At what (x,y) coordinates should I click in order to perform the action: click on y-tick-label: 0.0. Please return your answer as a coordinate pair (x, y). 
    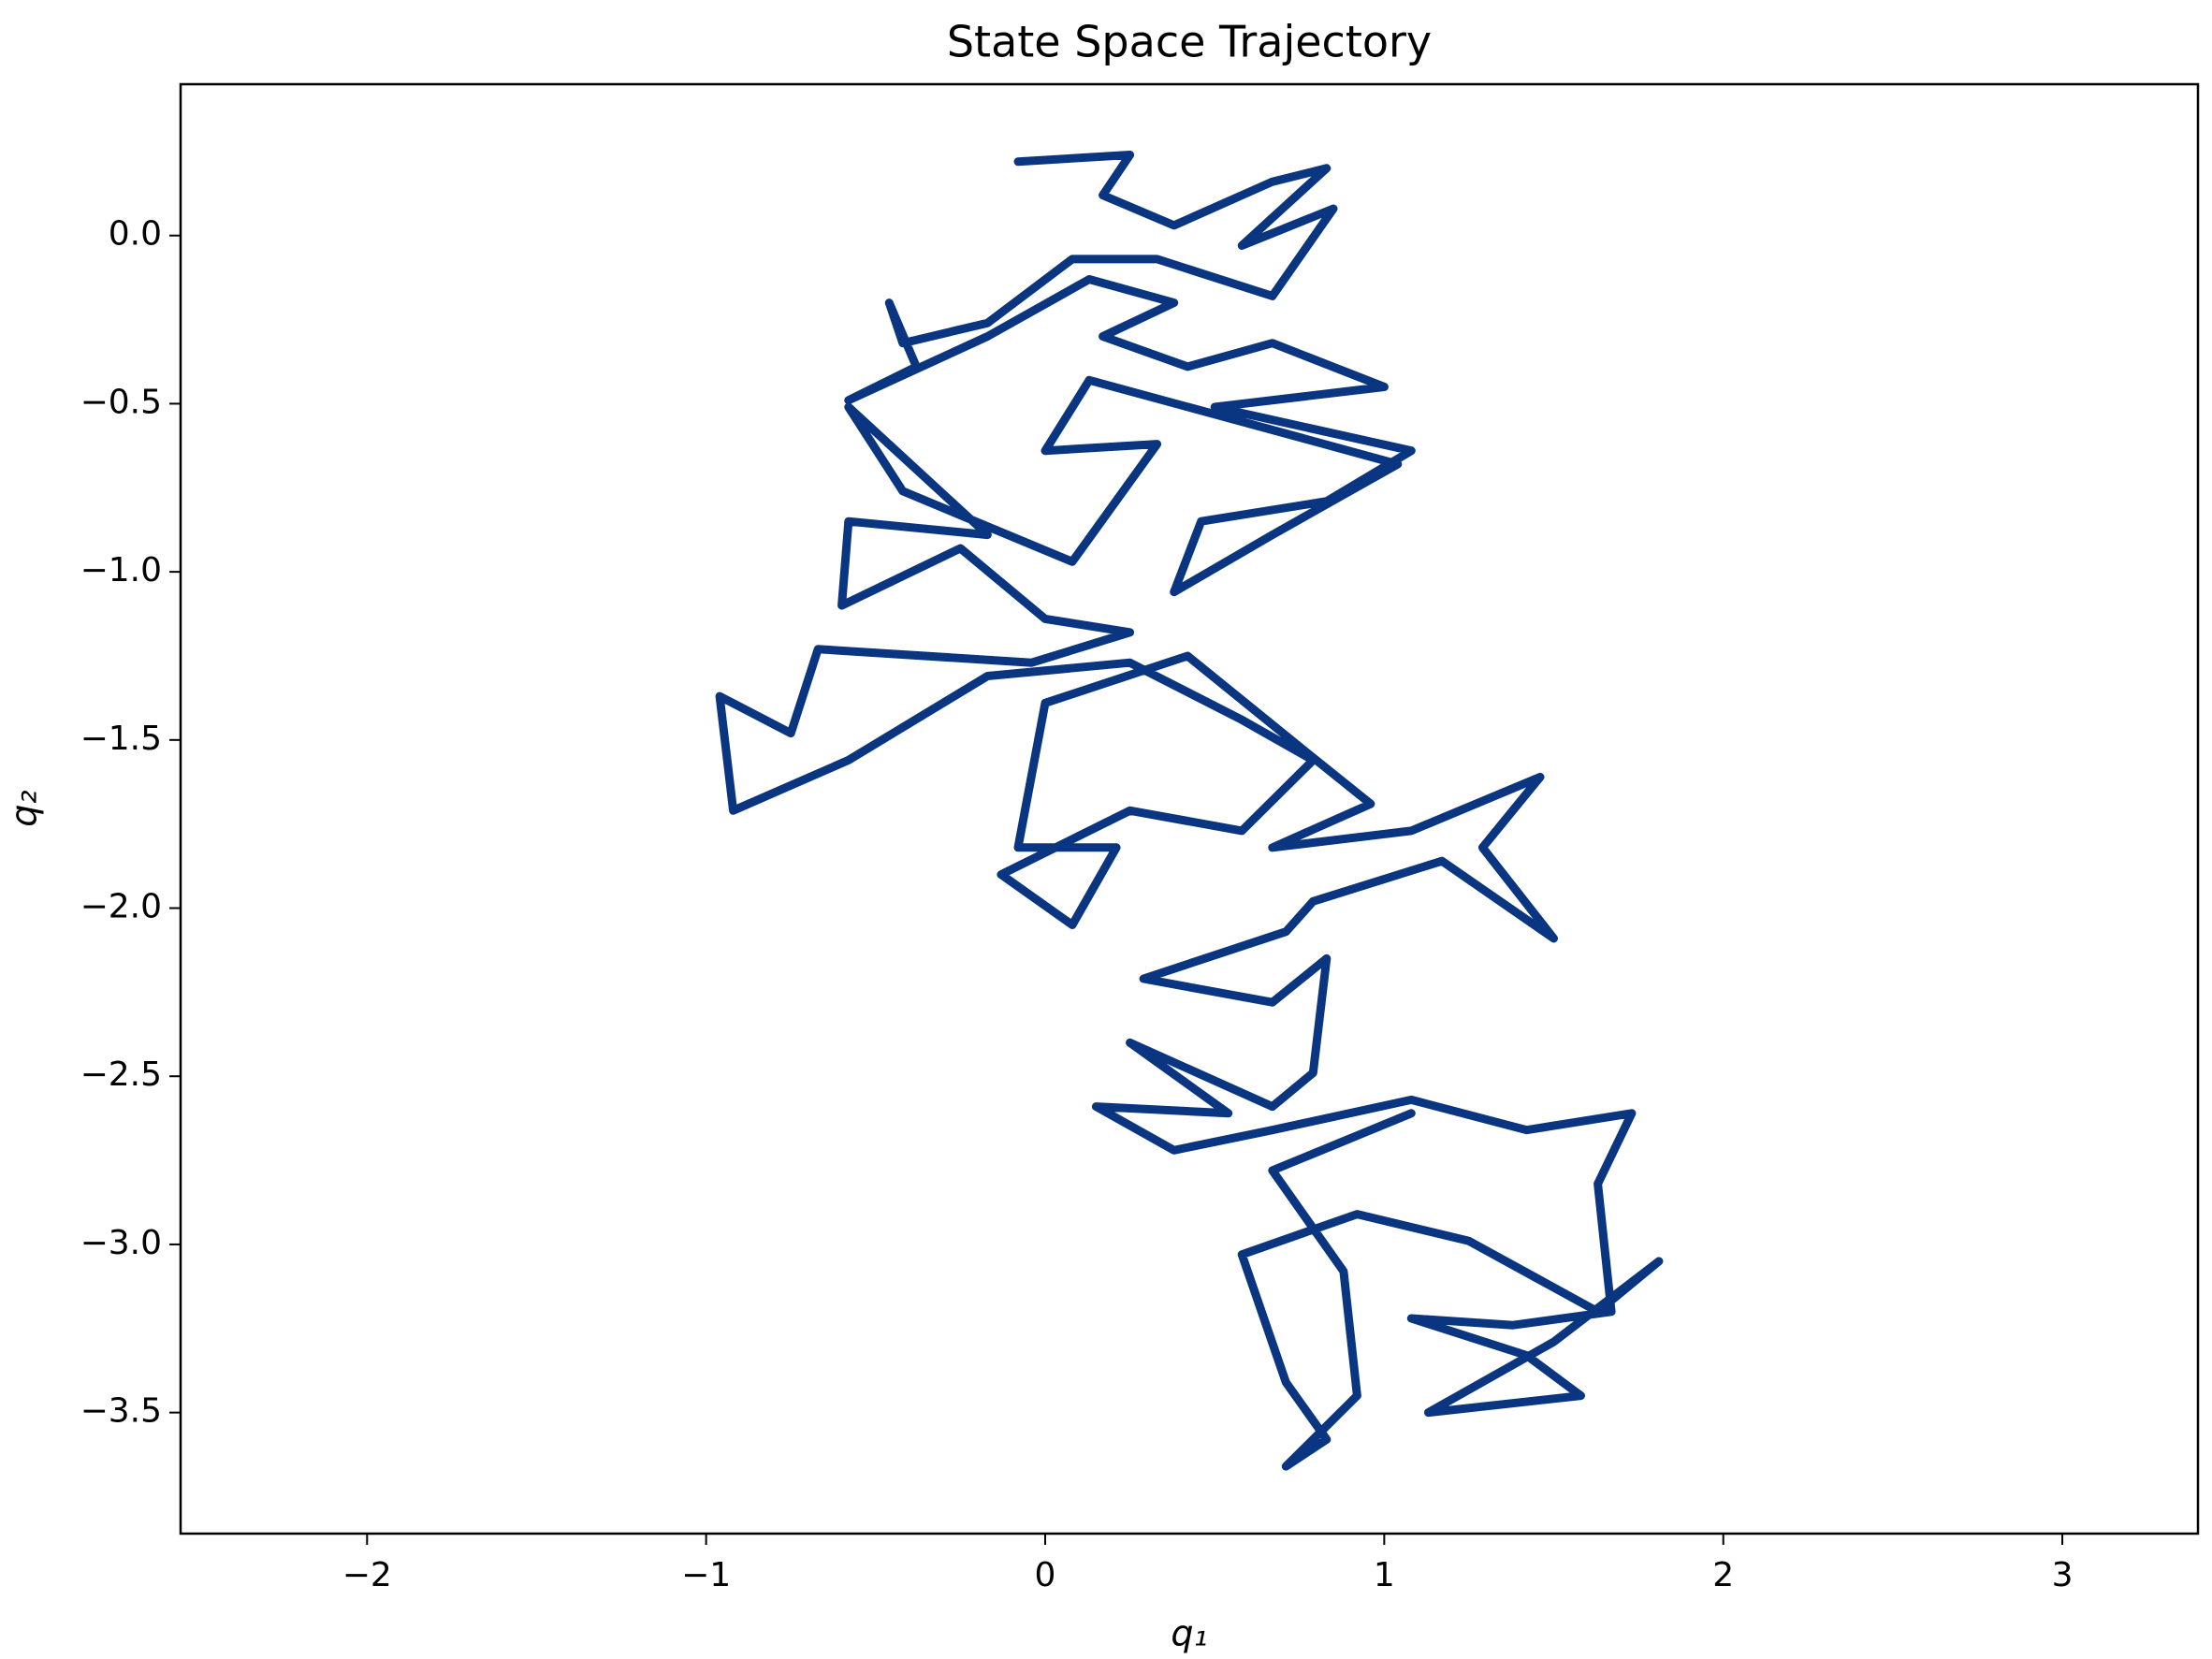
    Looking at the image, I should click on (135, 234).